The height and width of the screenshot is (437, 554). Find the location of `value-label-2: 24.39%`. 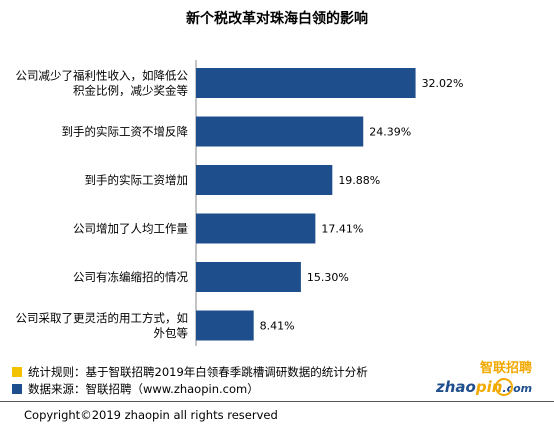

value-label-2: 24.39% is located at coordinates (390, 132).